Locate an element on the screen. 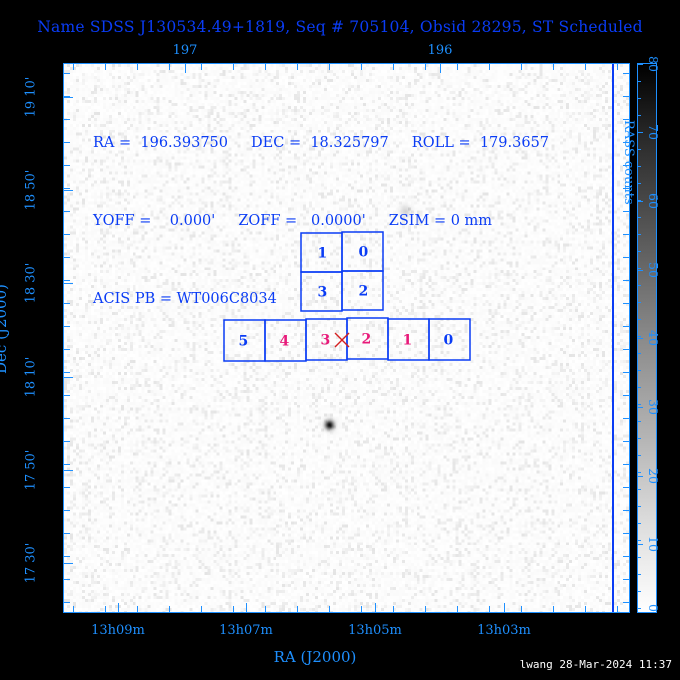  x-top-major-tick is located at coordinates (441, 68).